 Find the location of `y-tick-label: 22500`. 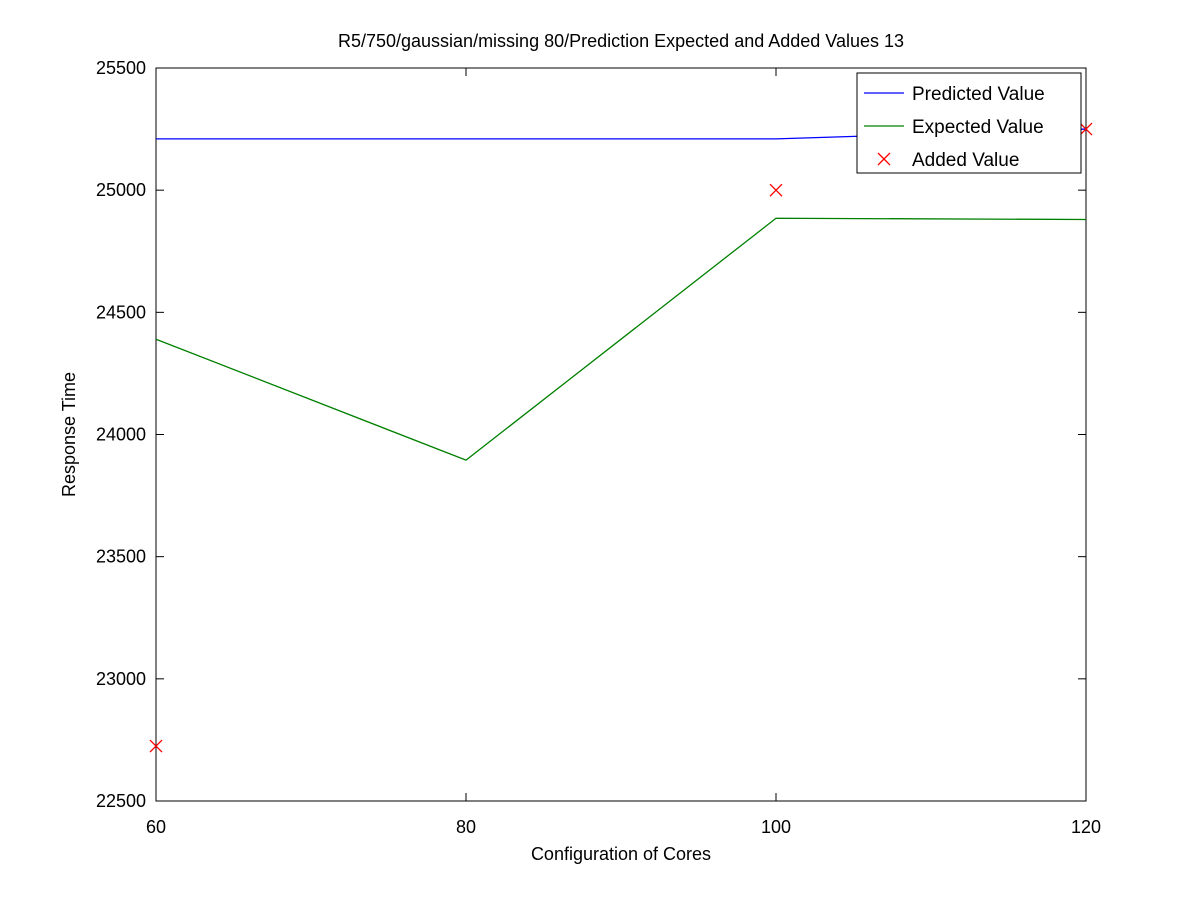

y-tick-label: 22500 is located at coordinates (121, 801).